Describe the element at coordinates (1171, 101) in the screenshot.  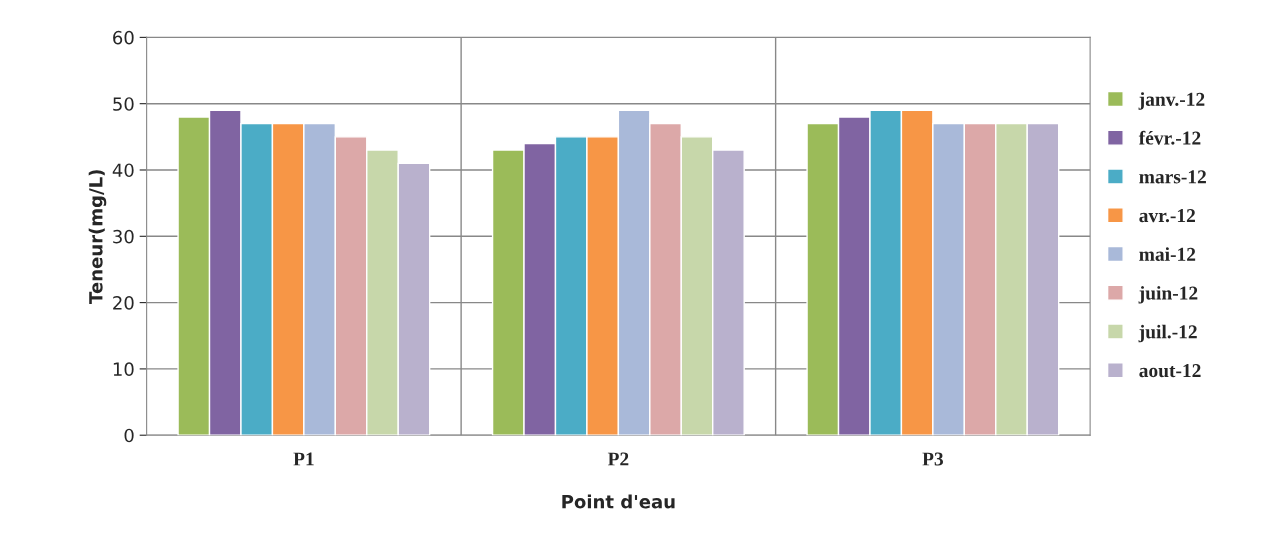
I see `legend-label: janv.-12` at that location.